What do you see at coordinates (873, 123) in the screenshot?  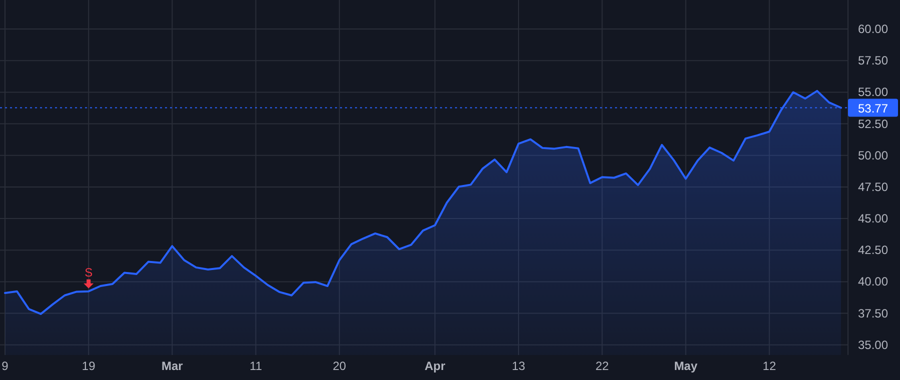 I see `y-tick-label: 52.50` at bounding box center [873, 123].